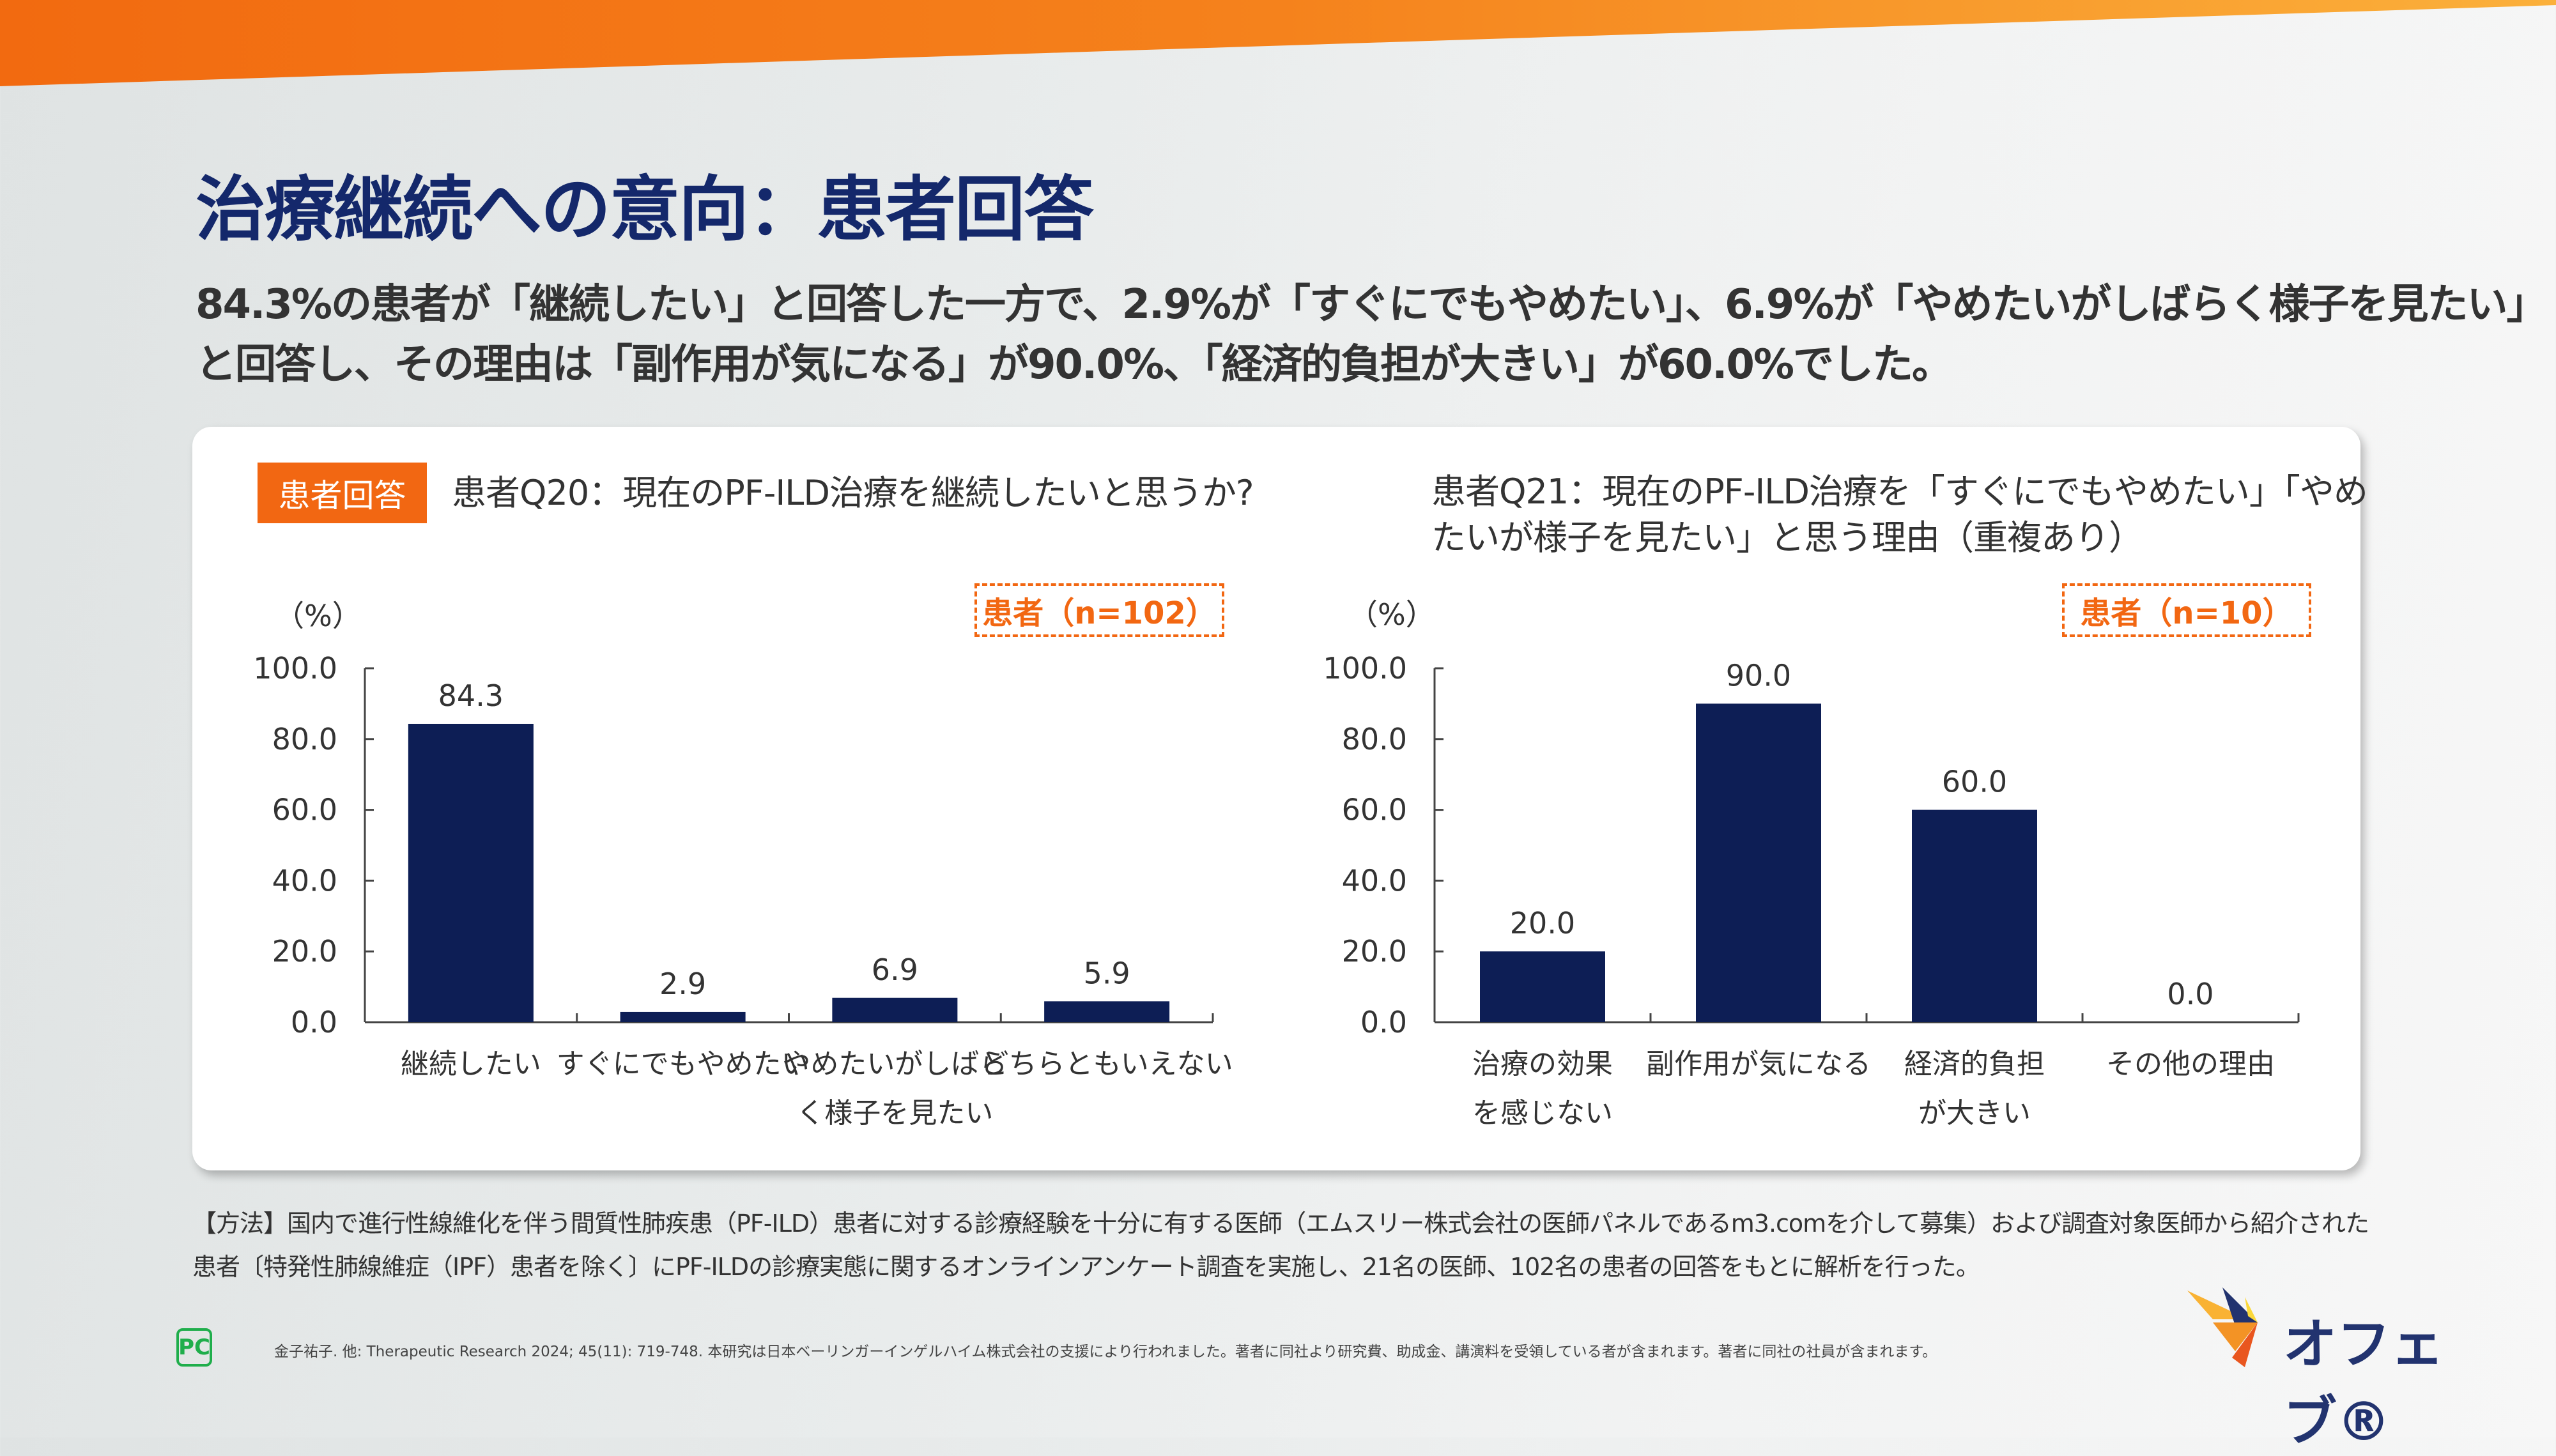 This screenshot has width=2556, height=1456. What do you see at coordinates (2364, 1383) in the screenshot?
I see `logo-text: オフェブ®` at bounding box center [2364, 1383].